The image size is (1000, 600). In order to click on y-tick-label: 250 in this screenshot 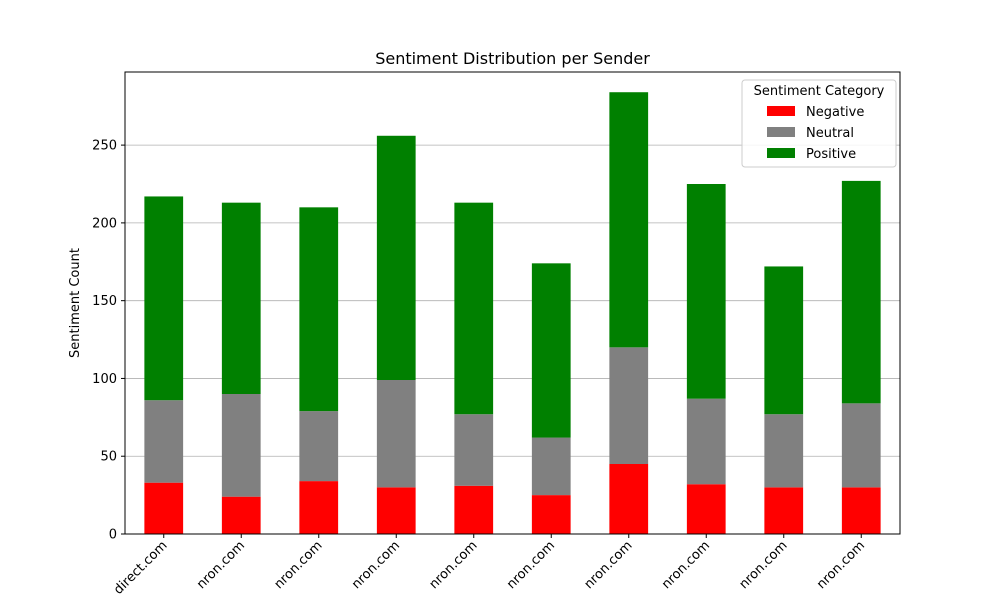, I will do `click(104, 146)`.